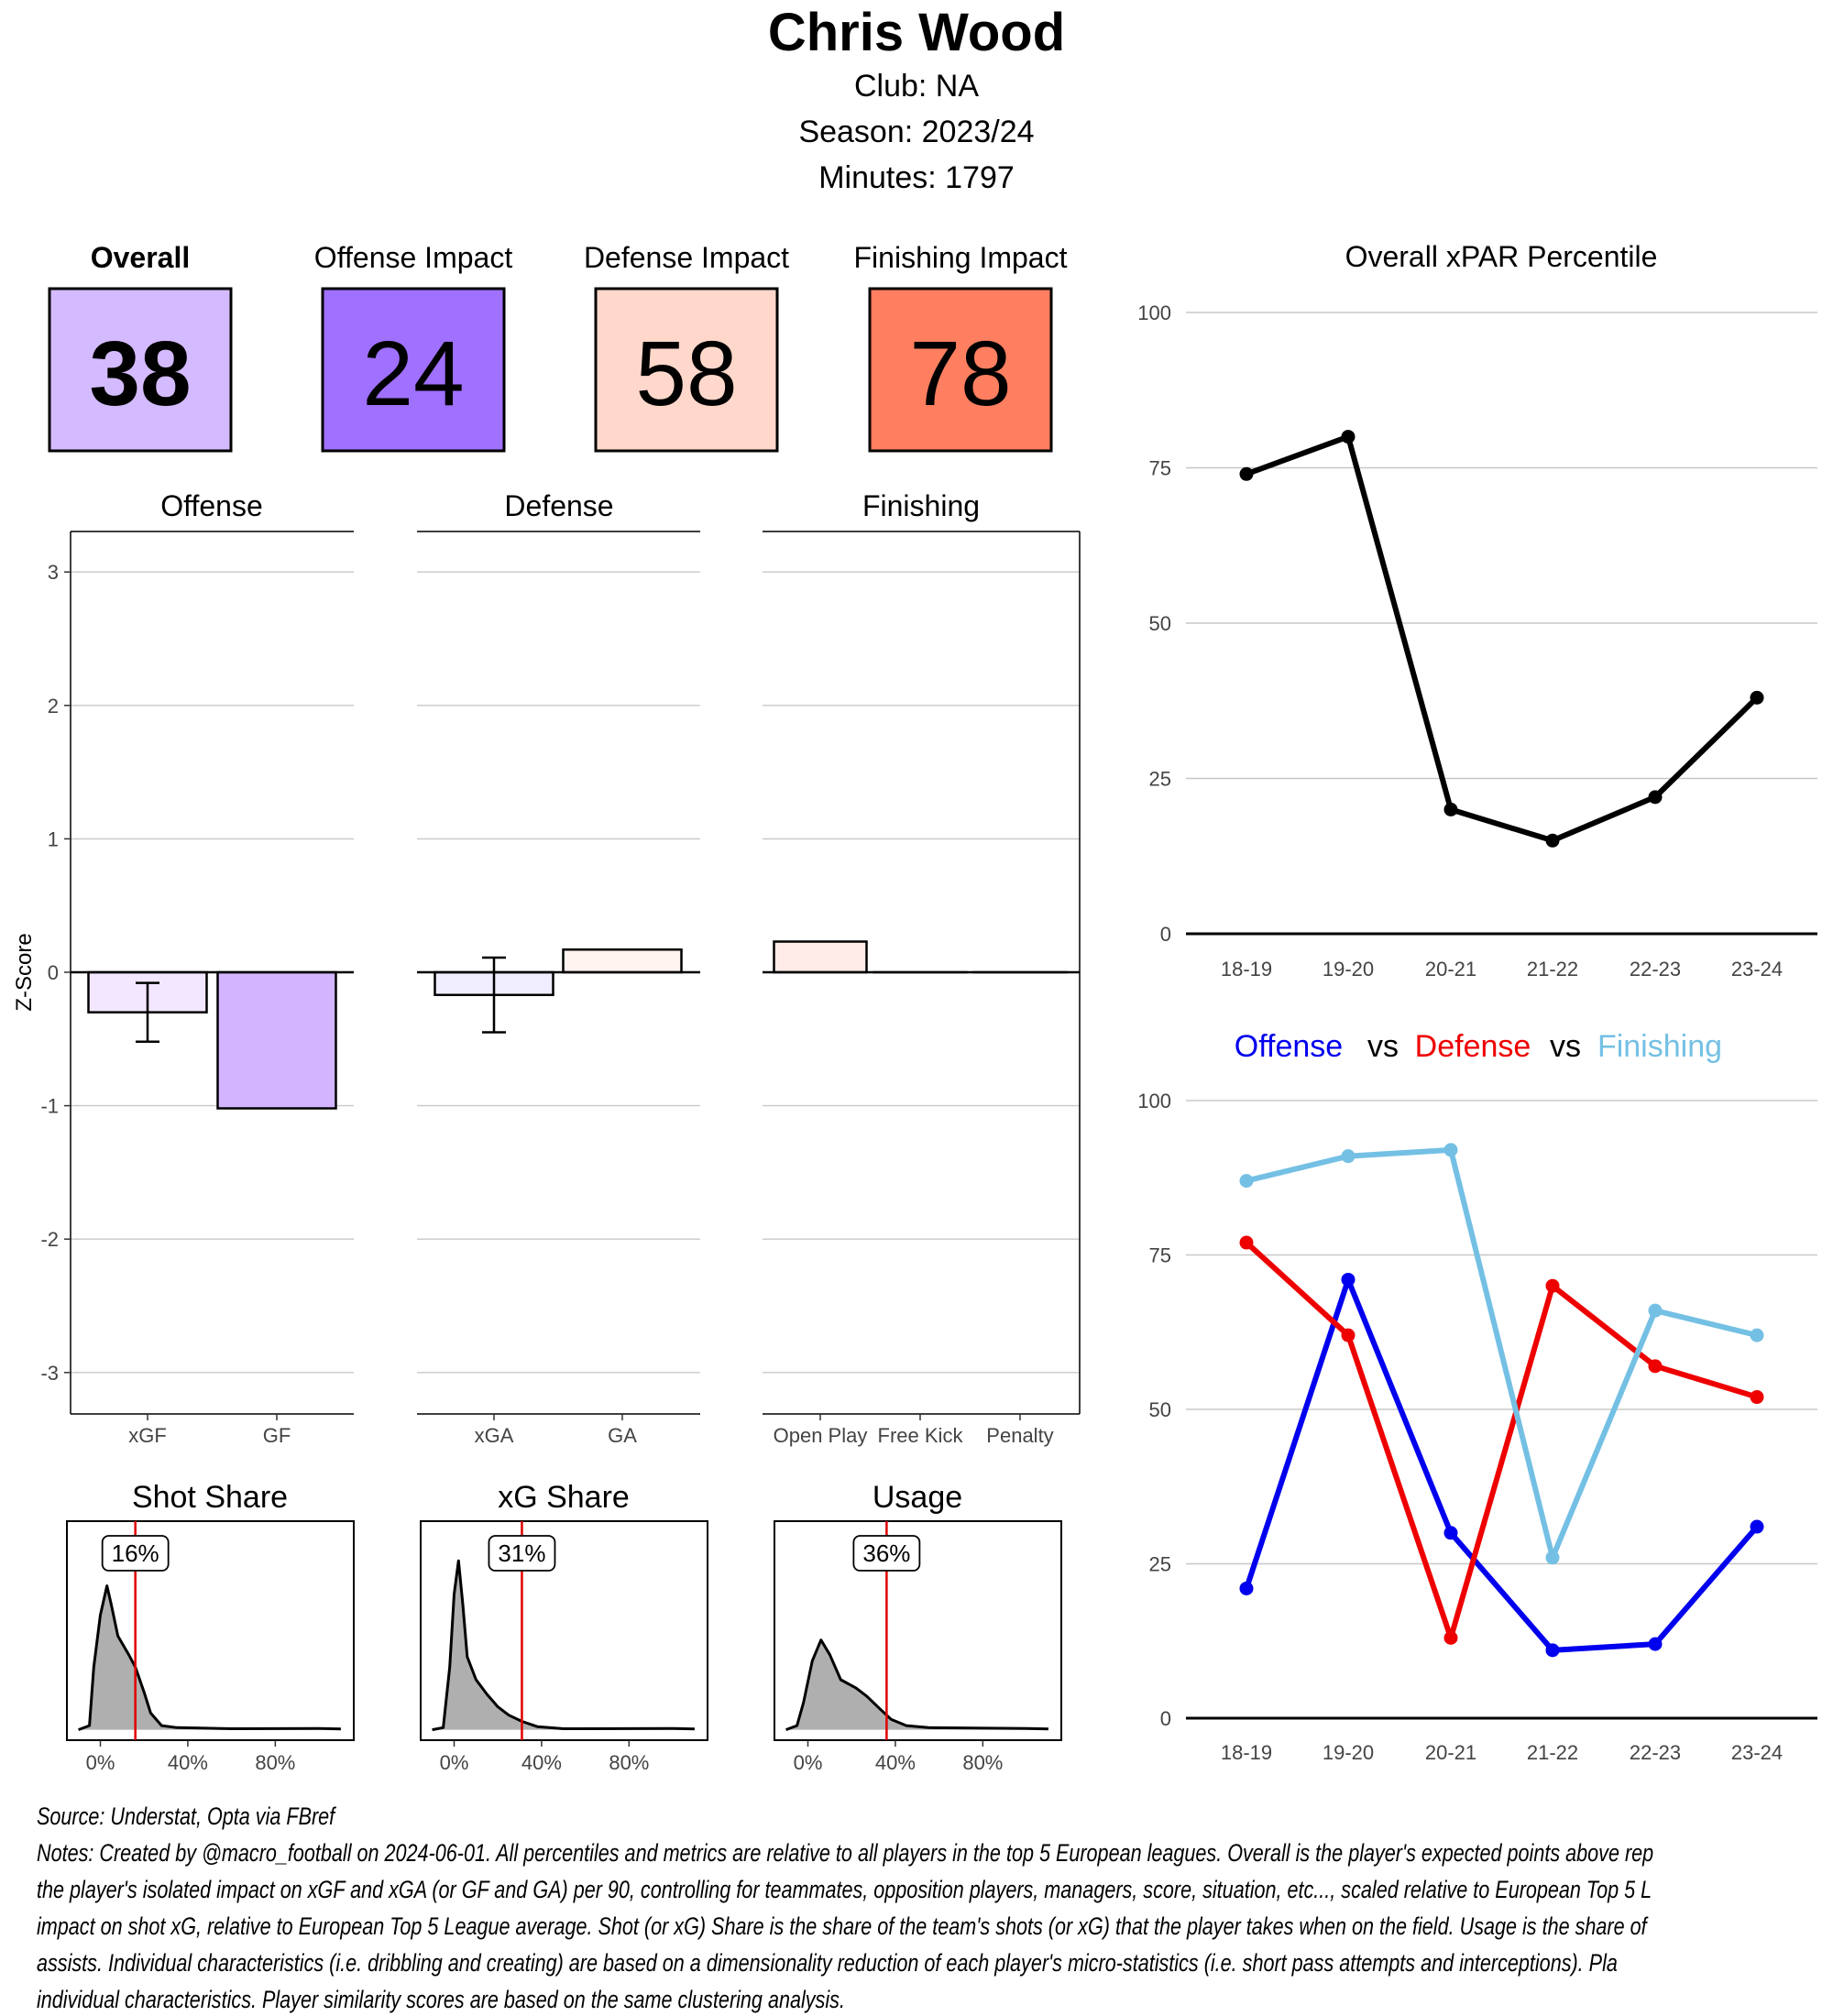  What do you see at coordinates (686, 374) in the screenshot?
I see `score-value: 58` at bounding box center [686, 374].